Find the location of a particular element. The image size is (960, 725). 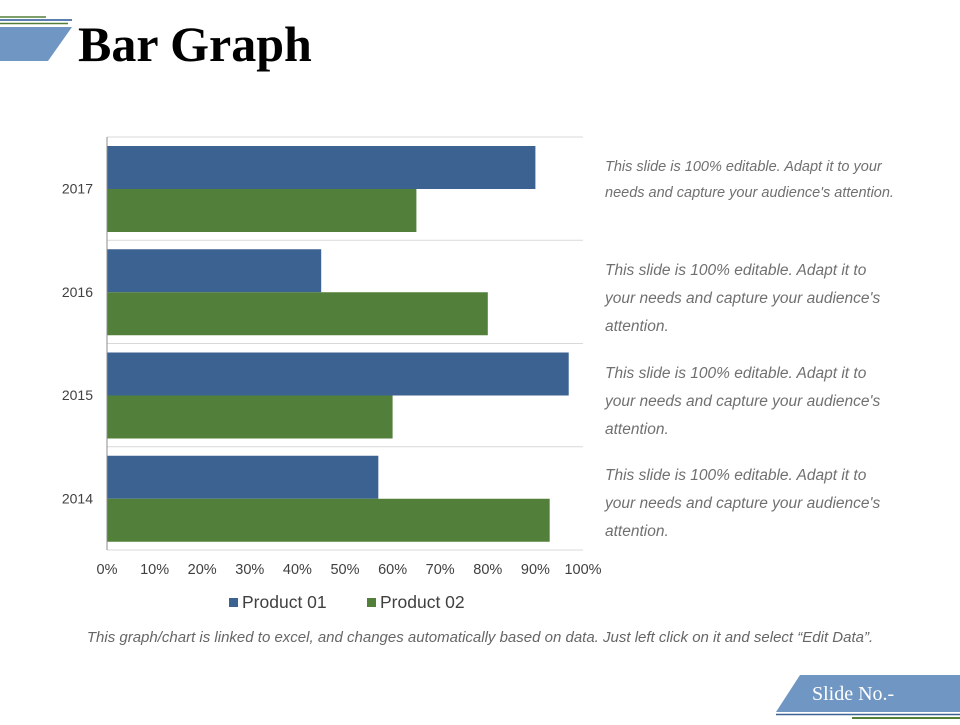

header-decoration is located at coordinates (36, 38).